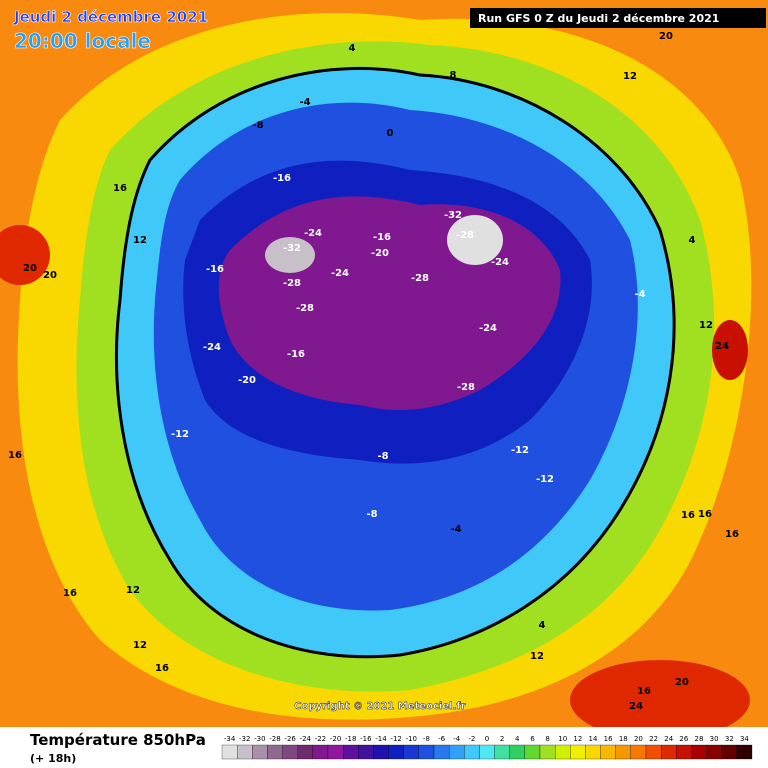 This screenshot has width=768, height=768. I want to click on legend-label: -10, so click(411, 739).